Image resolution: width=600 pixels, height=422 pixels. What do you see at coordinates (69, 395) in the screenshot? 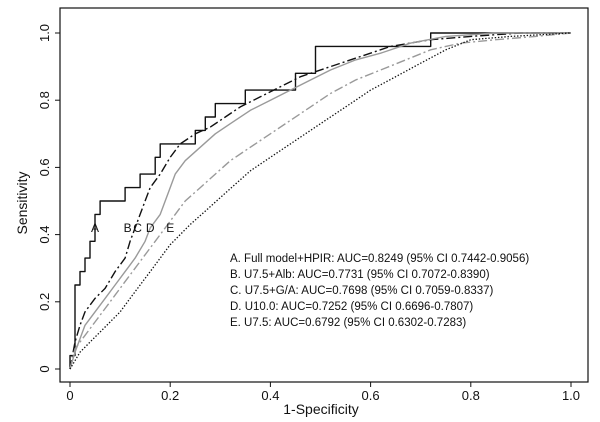
I see `x-tick-label: 0` at bounding box center [69, 395].